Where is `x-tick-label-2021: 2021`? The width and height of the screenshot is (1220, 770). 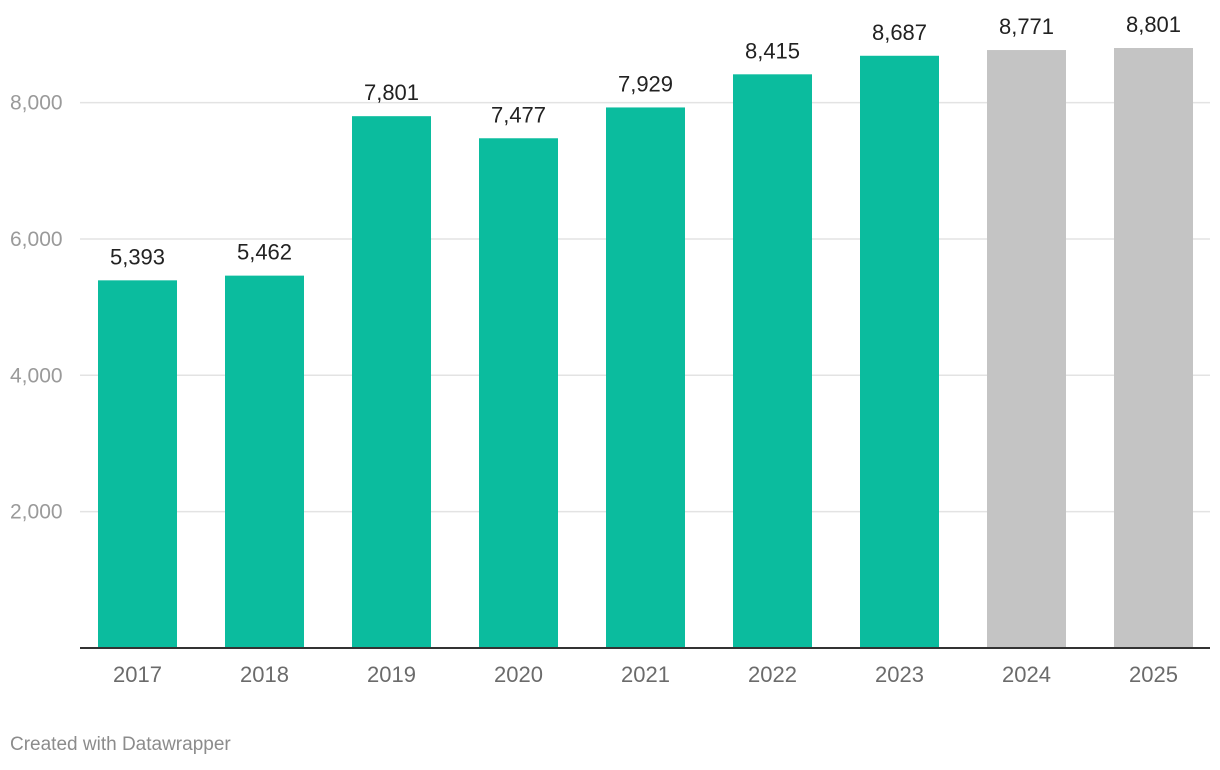
x-tick-label-2021: 2021 is located at coordinates (645, 674).